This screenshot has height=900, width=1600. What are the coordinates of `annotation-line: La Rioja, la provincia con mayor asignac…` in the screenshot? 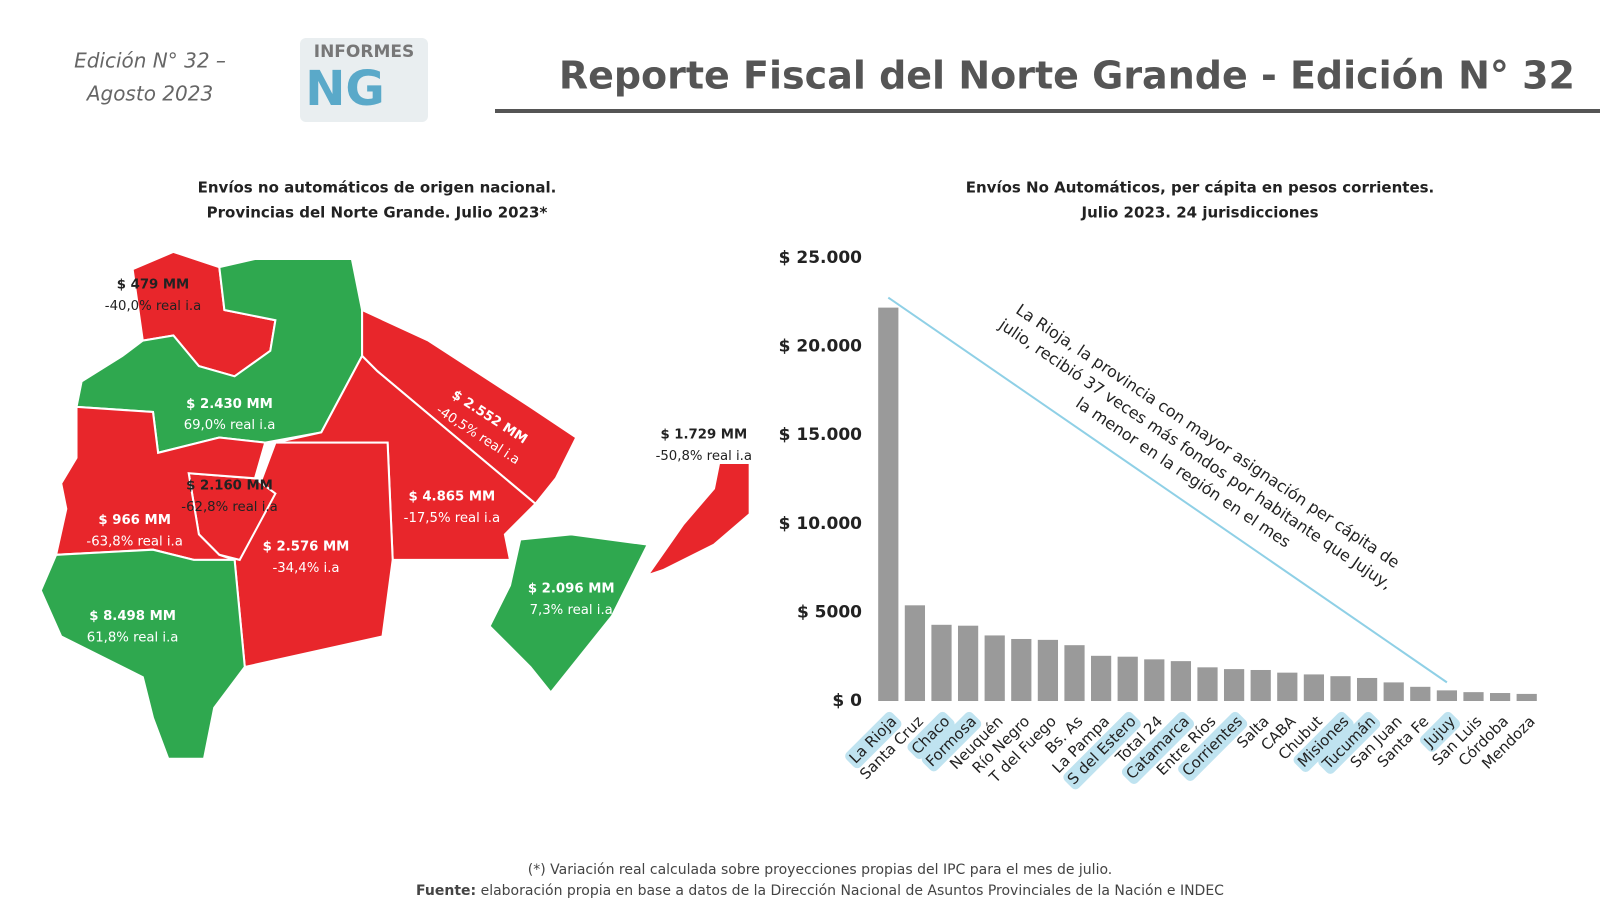 It's located at (1208, 436).